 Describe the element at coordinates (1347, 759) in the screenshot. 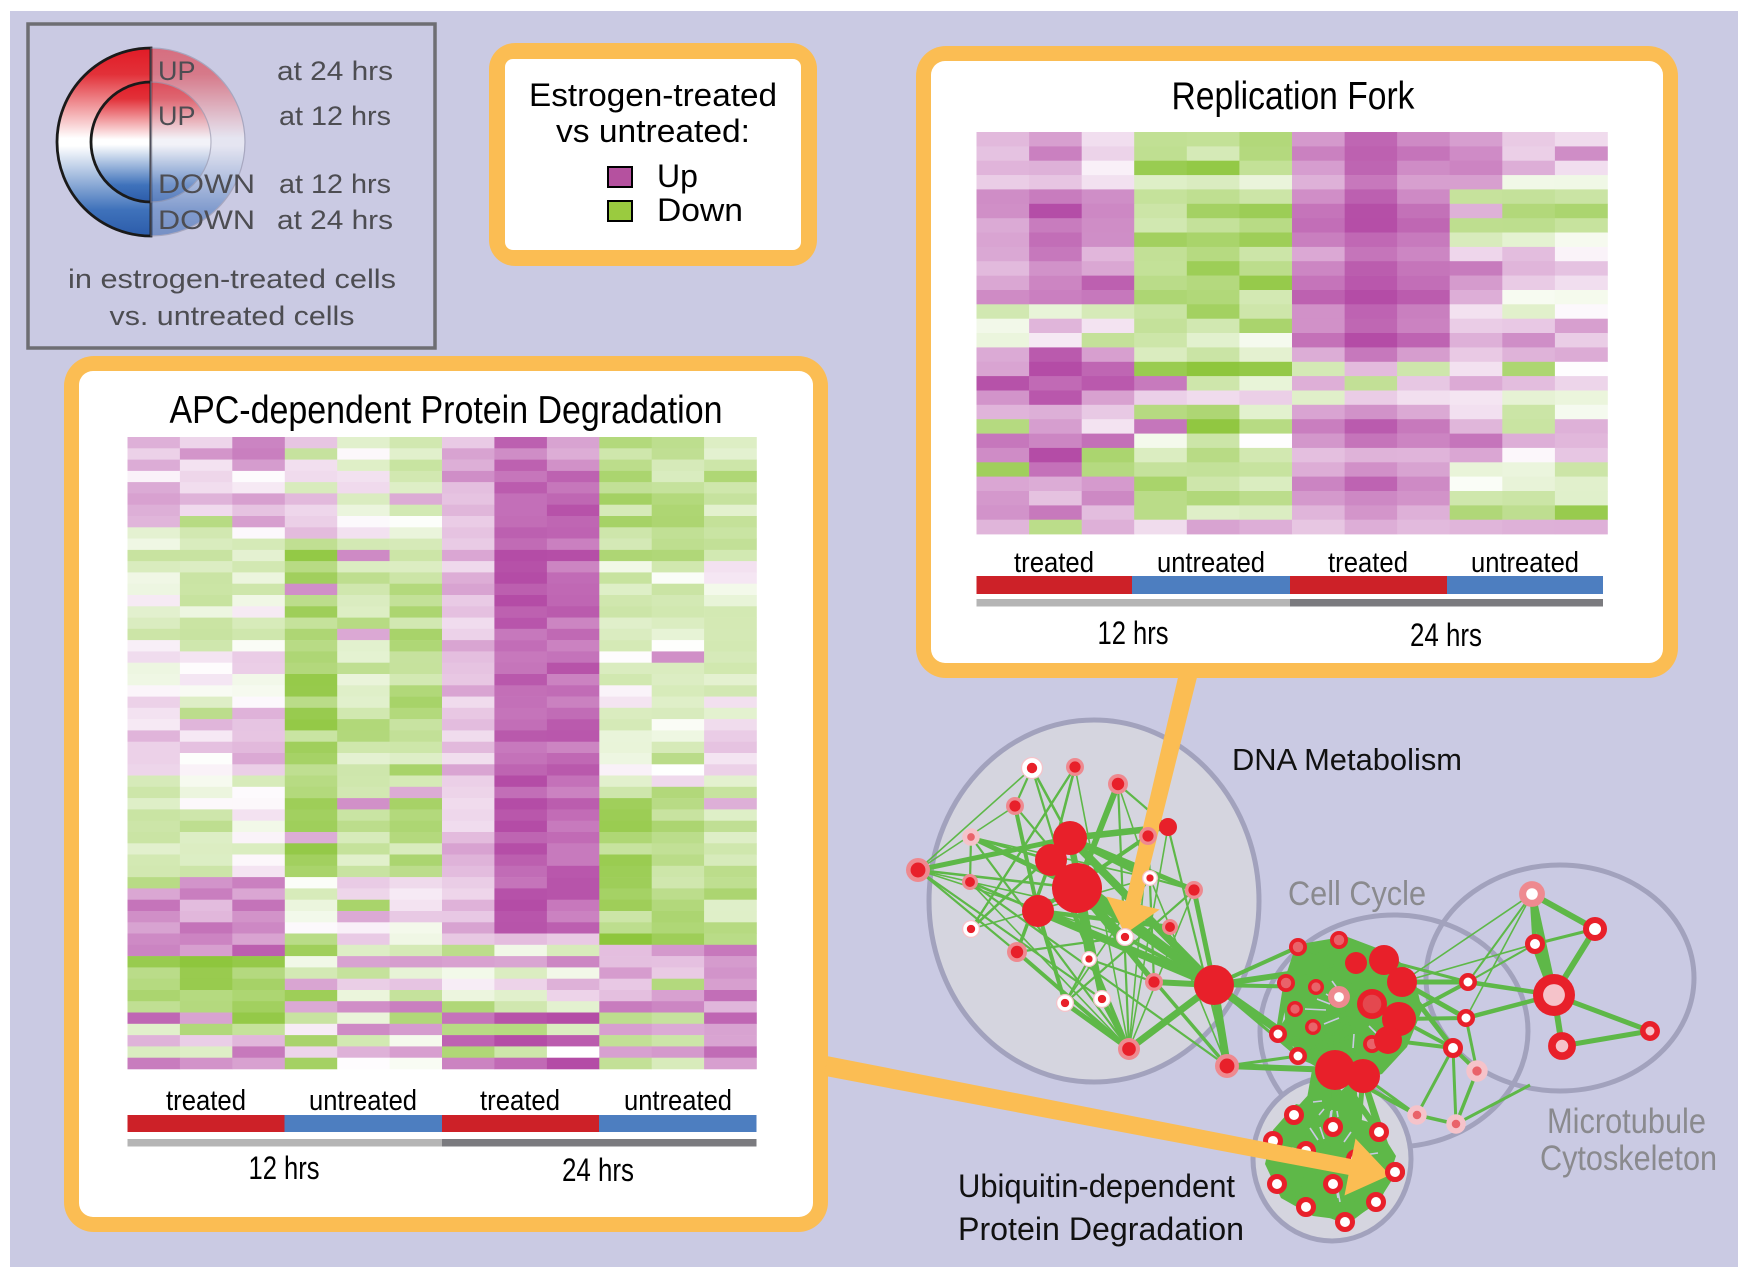

I see `svg-text: DNA Metabolism` at that location.